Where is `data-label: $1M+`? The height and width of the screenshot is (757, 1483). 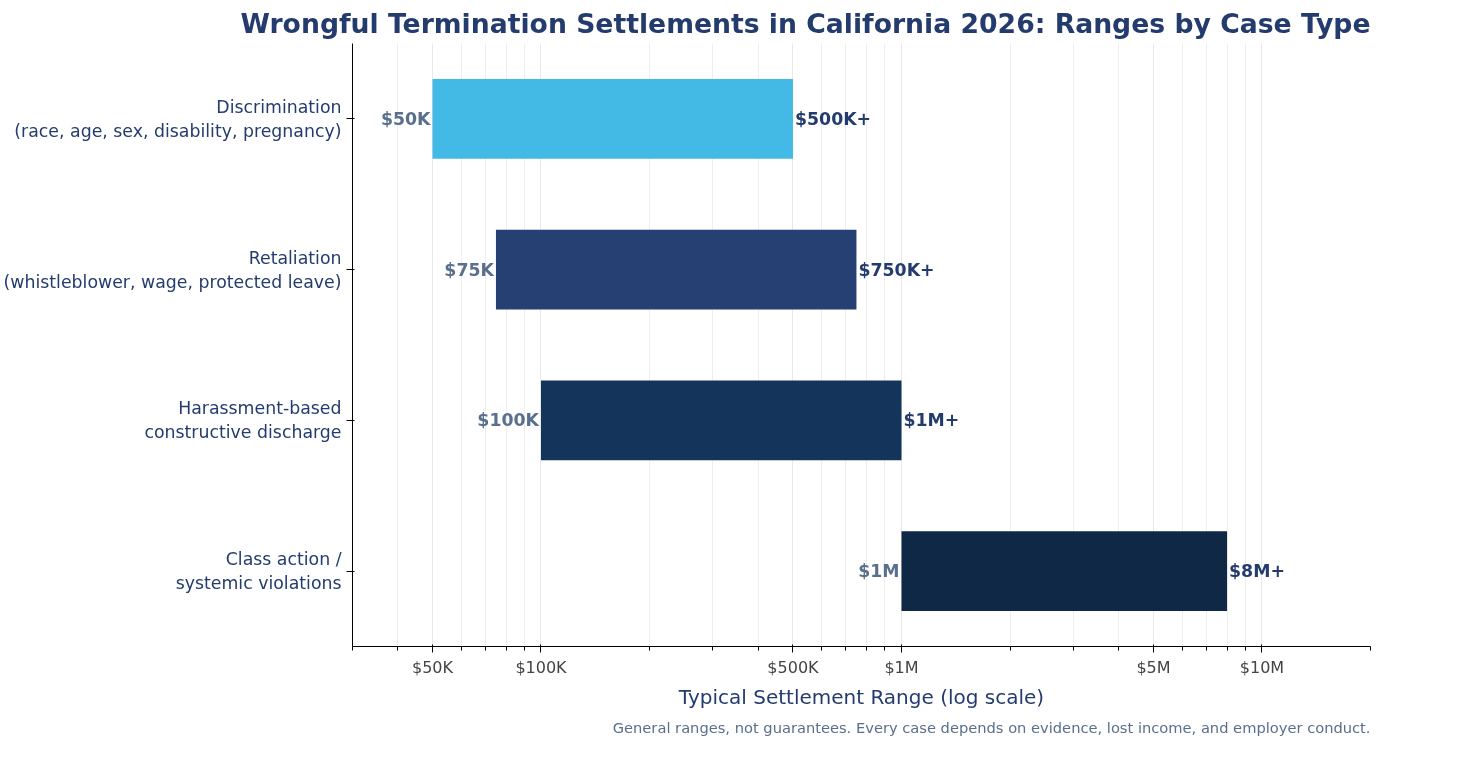
data-label: $1M+ is located at coordinates (931, 420).